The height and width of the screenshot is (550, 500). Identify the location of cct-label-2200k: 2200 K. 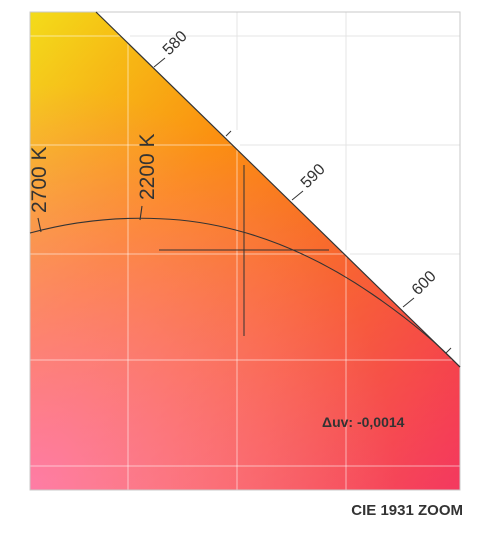
(147, 166).